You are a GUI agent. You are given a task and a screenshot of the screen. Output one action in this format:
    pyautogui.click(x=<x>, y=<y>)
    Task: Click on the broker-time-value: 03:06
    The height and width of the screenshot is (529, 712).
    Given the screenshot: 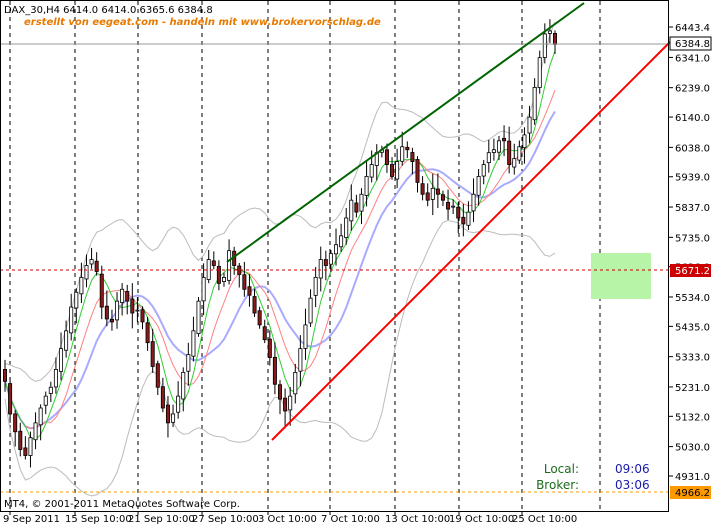 What is the action you would take?
    pyautogui.click(x=632, y=485)
    